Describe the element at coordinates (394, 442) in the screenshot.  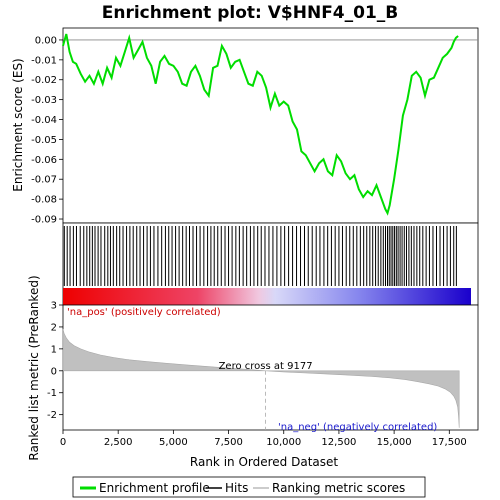
I see `x-tick-label: 15,000` at that location.